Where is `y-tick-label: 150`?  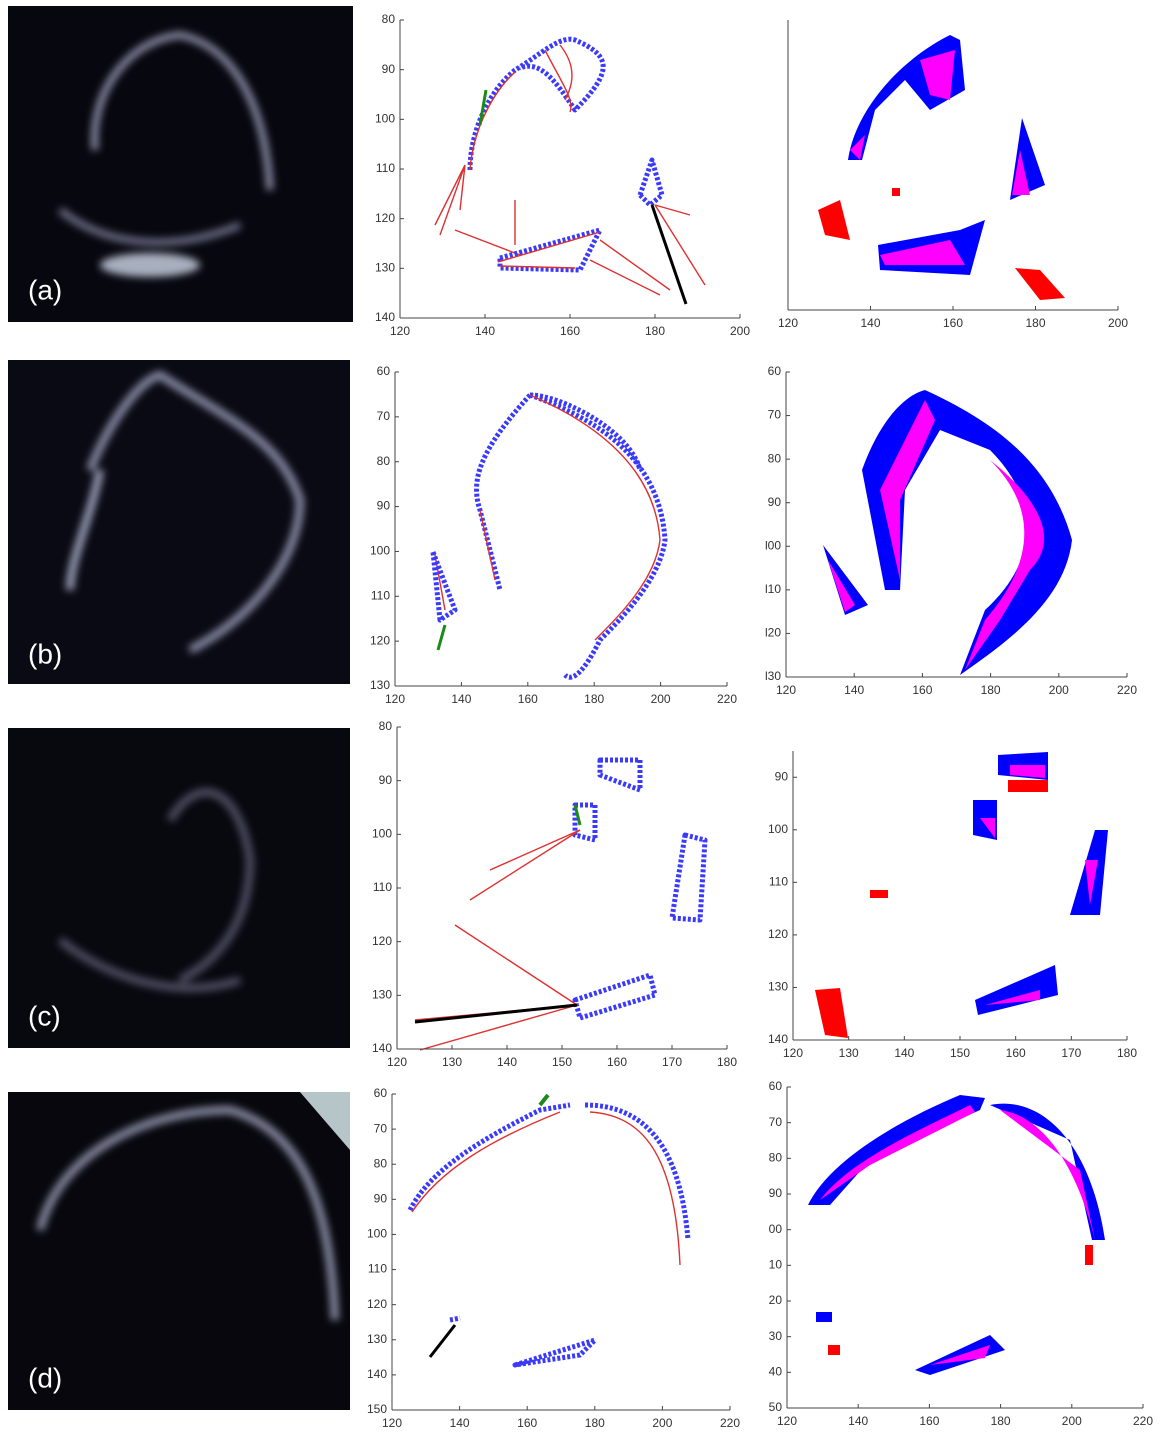
y-tick-label: 150 is located at coordinates (377, 1409).